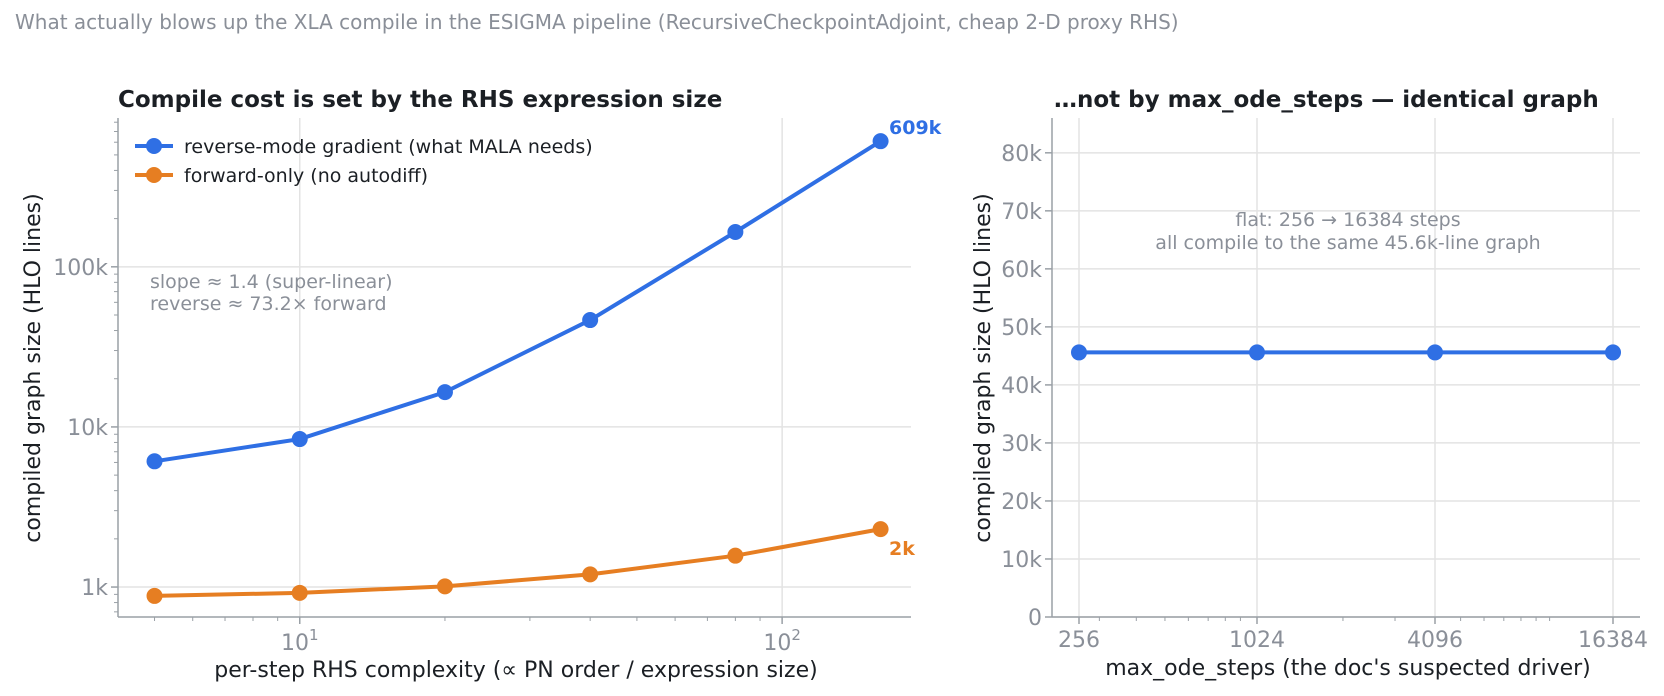 The height and width of the screenshot is (696, 1664). Describe the element at coordinates (1021, 386) in the screenshot. I see `y-tick-label: 40k` at that location.